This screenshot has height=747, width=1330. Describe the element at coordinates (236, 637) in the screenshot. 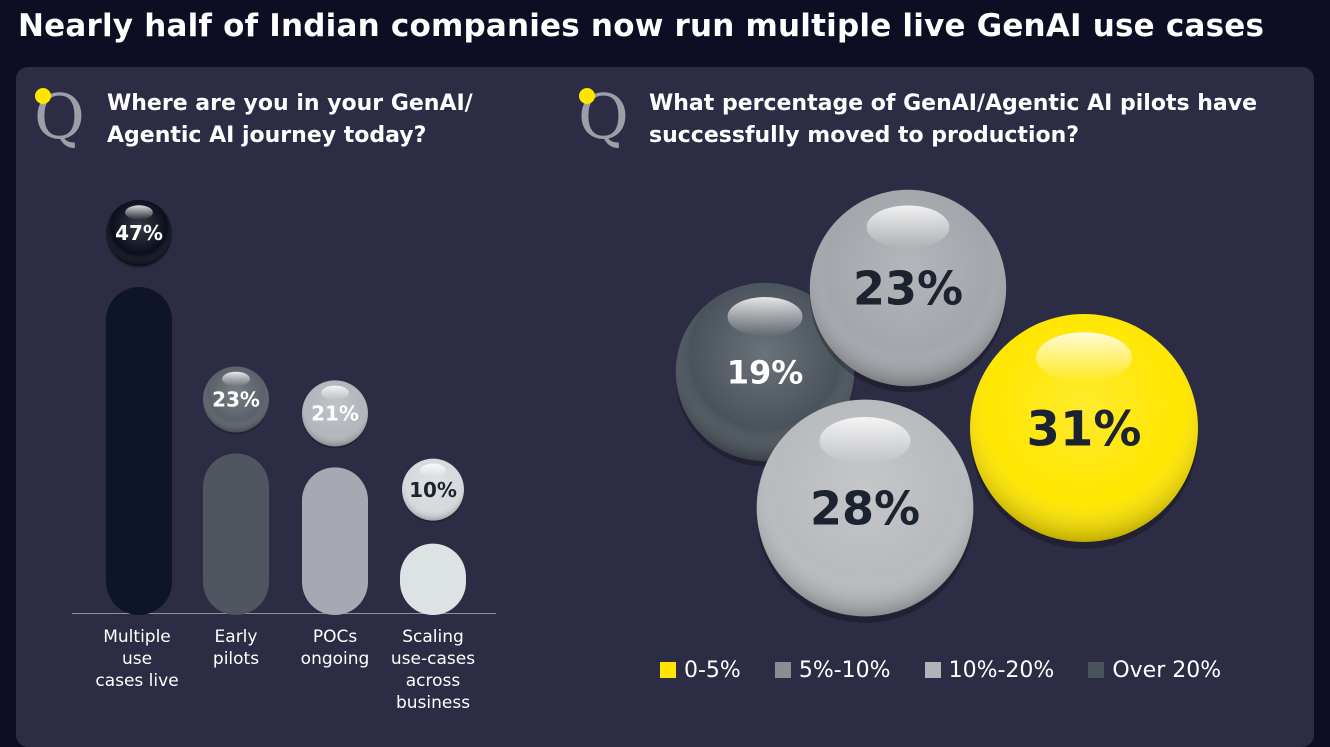

I see `x-tick-label-1-0: Early` at that location.